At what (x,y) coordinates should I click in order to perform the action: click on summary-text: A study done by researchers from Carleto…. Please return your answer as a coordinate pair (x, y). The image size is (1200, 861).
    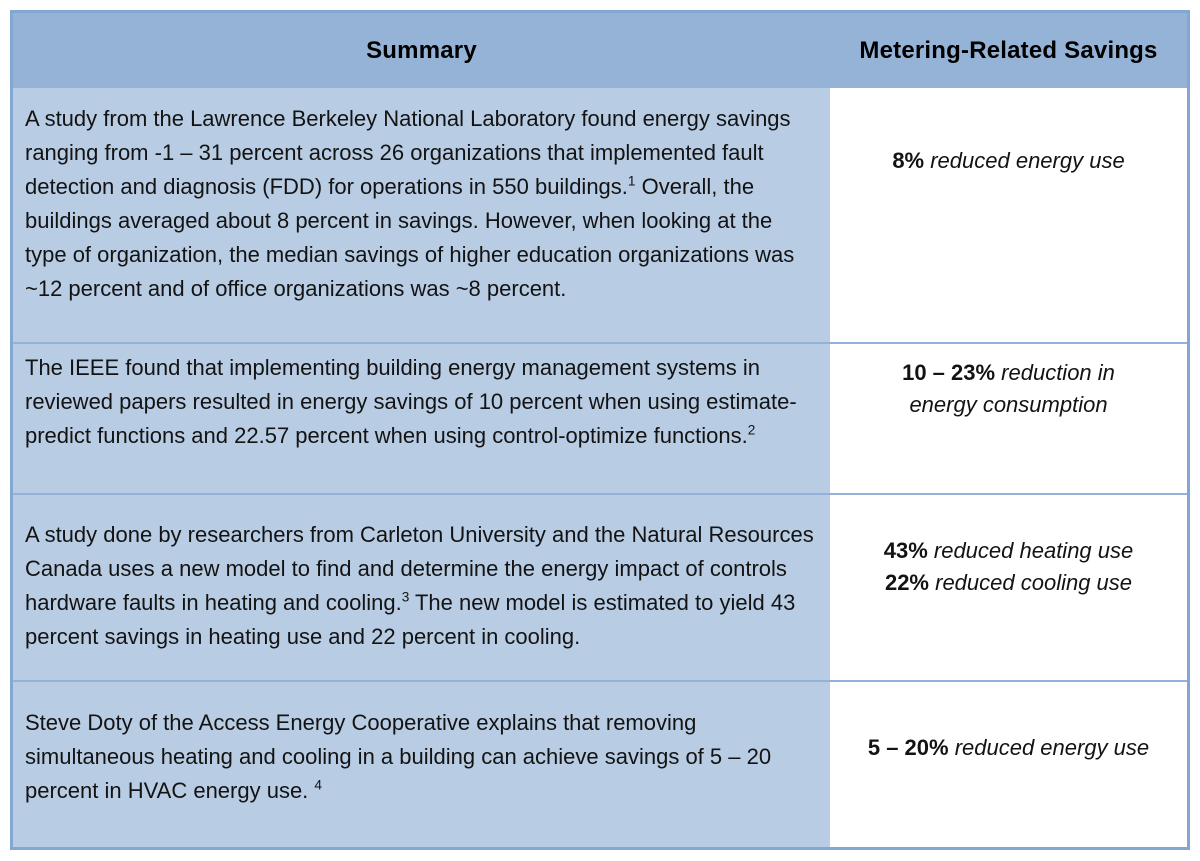
    Looking at the image, I should click on (419, 568).